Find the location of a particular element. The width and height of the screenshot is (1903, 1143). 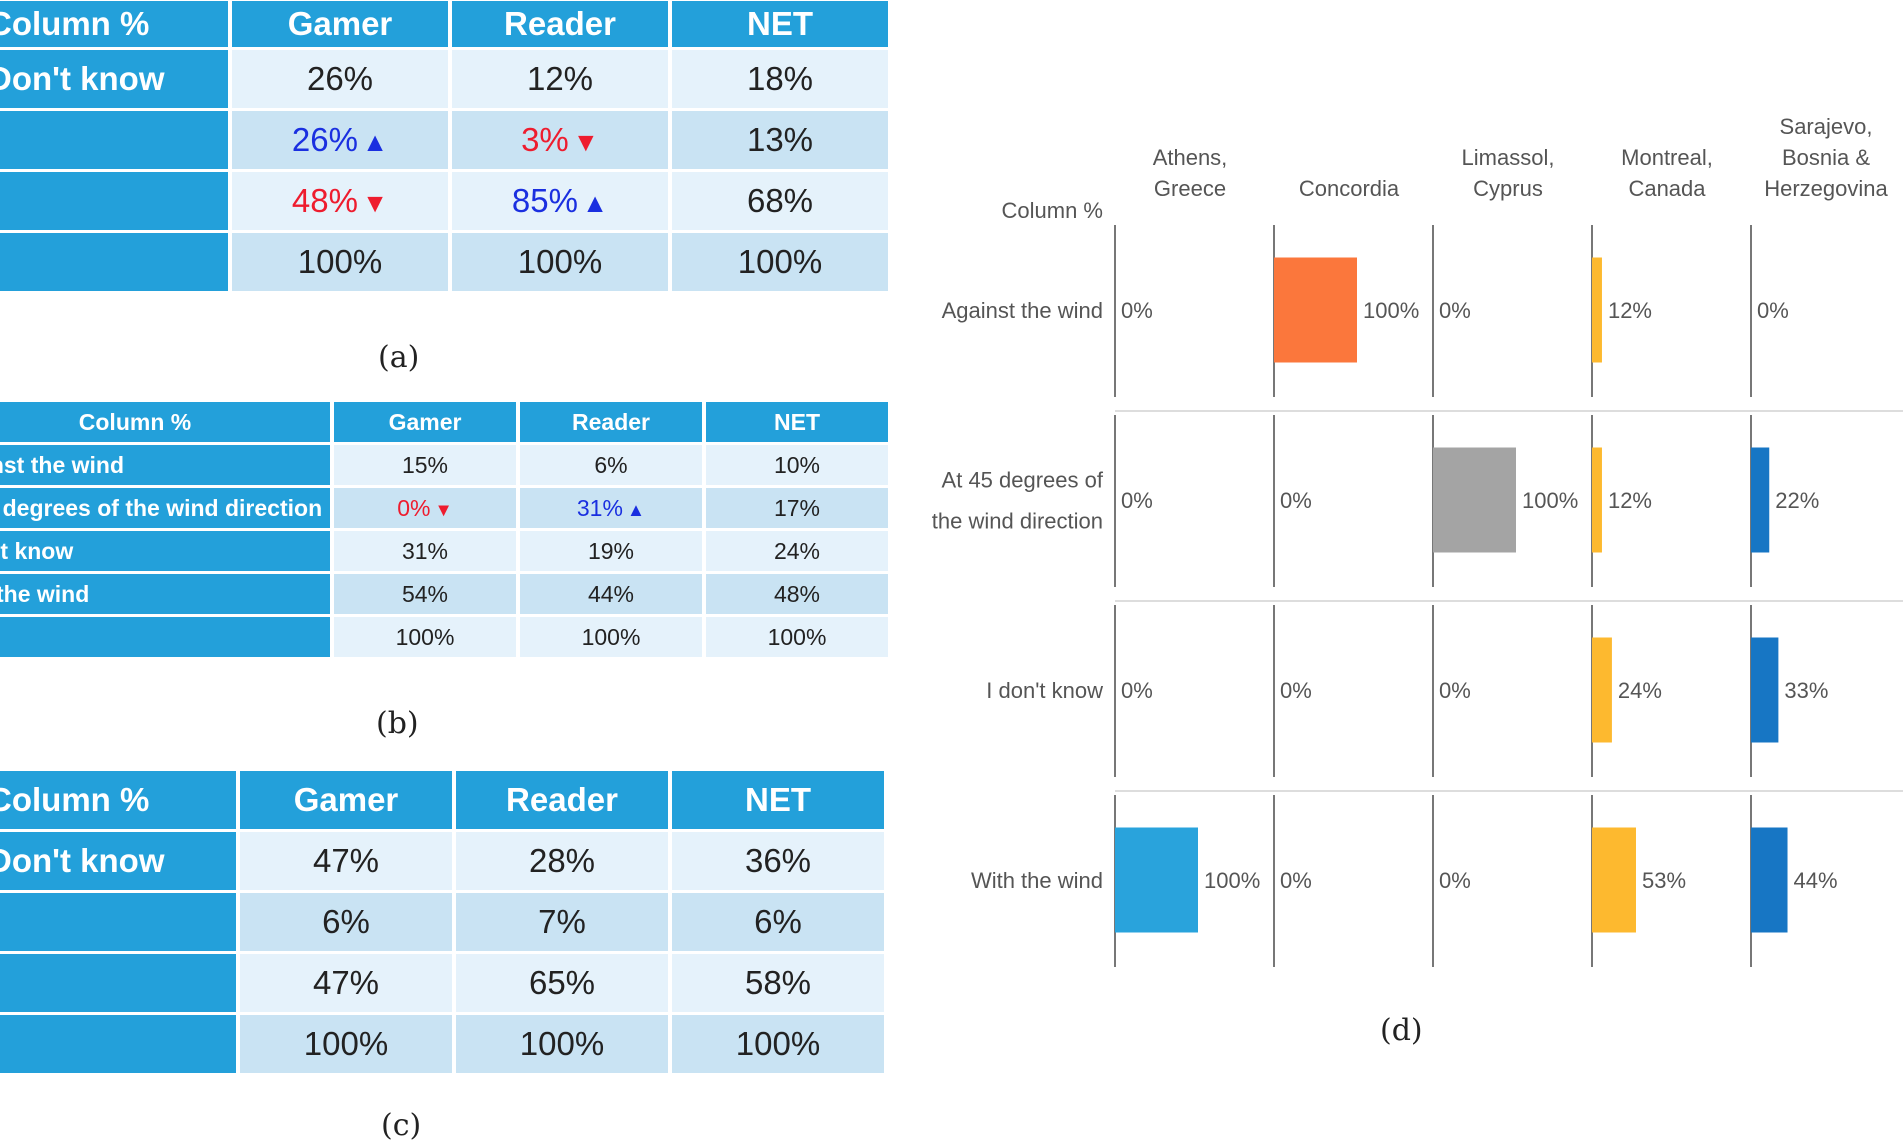

table-cell: 48% ▼ is located at coordinates (338, 201).